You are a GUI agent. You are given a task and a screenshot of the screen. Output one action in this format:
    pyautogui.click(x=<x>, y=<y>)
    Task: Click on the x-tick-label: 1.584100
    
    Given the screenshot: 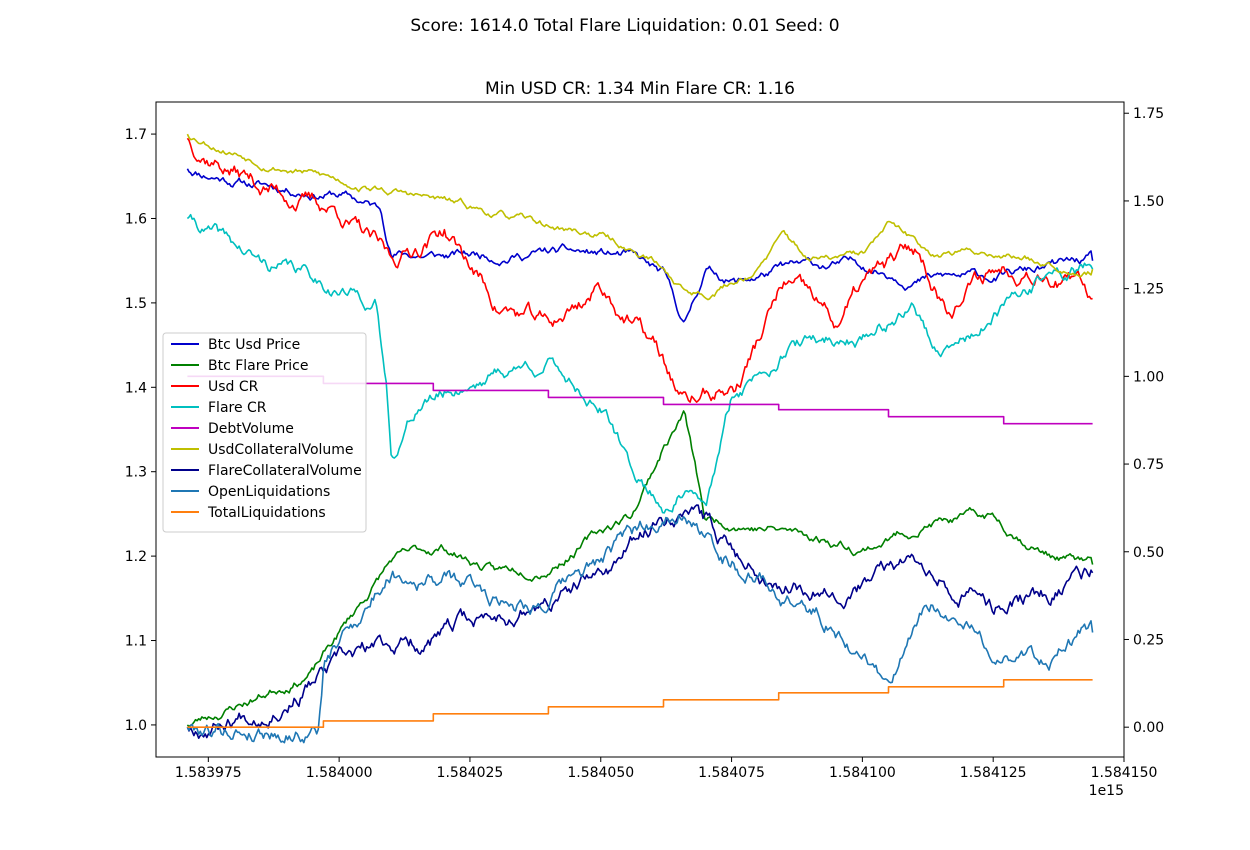 What is the action you would take?
    pyautogui.click(x=862, y=773)
    